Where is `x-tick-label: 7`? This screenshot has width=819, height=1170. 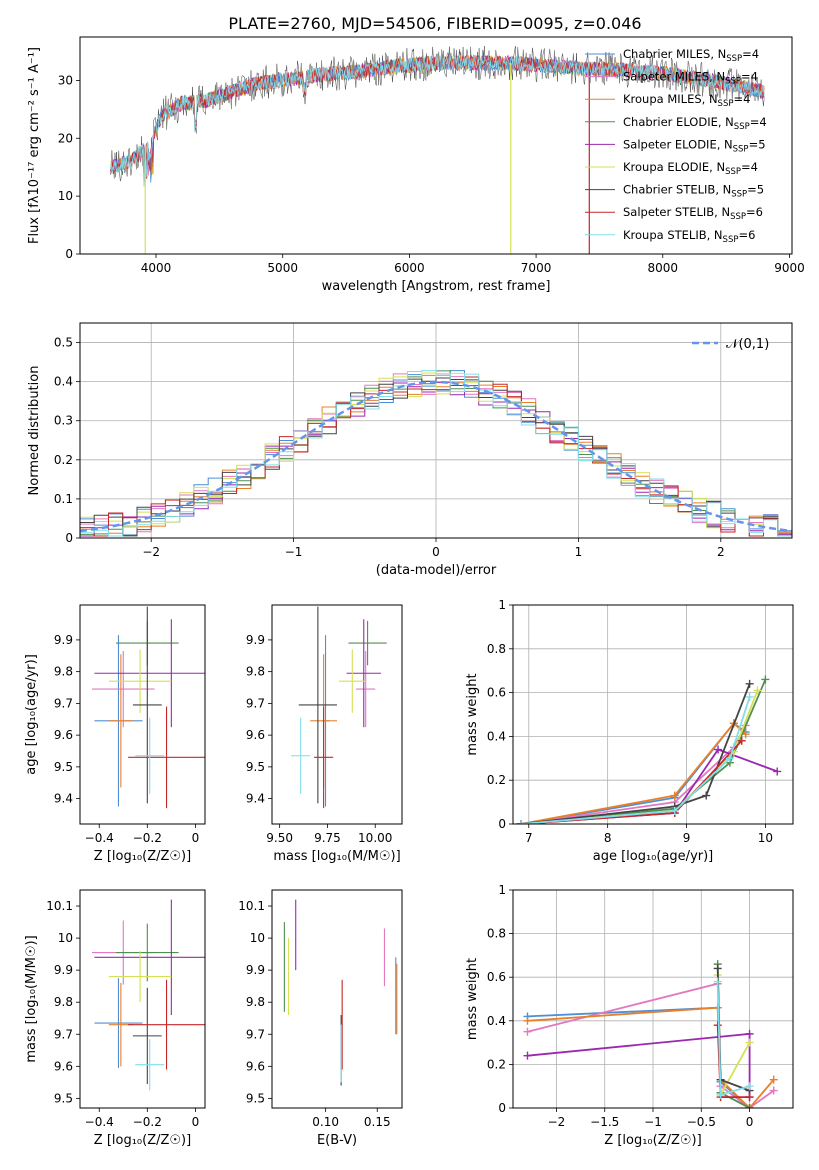 x-tick-label: 7 is located at coordinates (529, 838).